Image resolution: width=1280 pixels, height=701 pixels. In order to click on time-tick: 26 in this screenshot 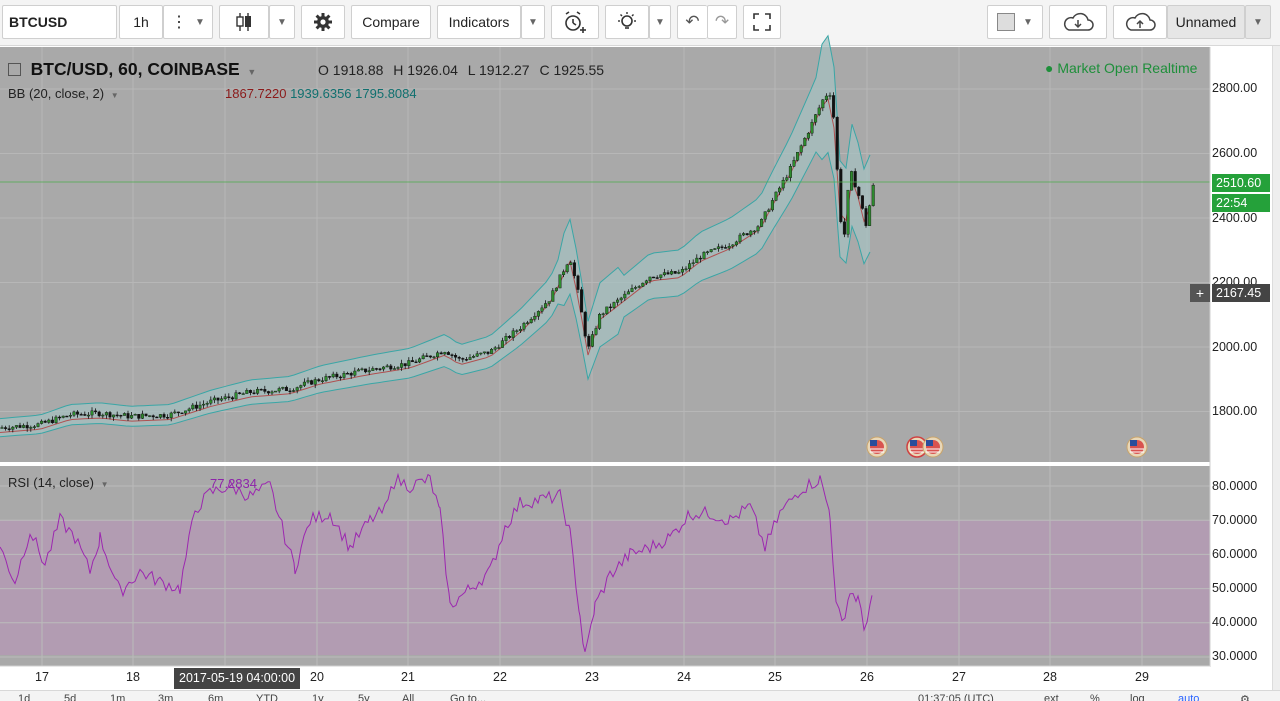, I will do `click(867, 677)`.